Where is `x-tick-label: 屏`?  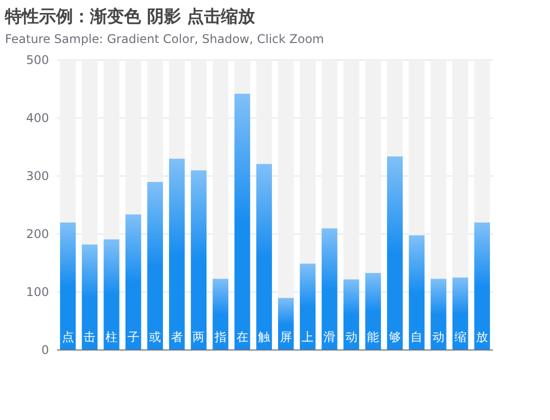
x-tick-label: 屏 is located at coordinates (286, 337).